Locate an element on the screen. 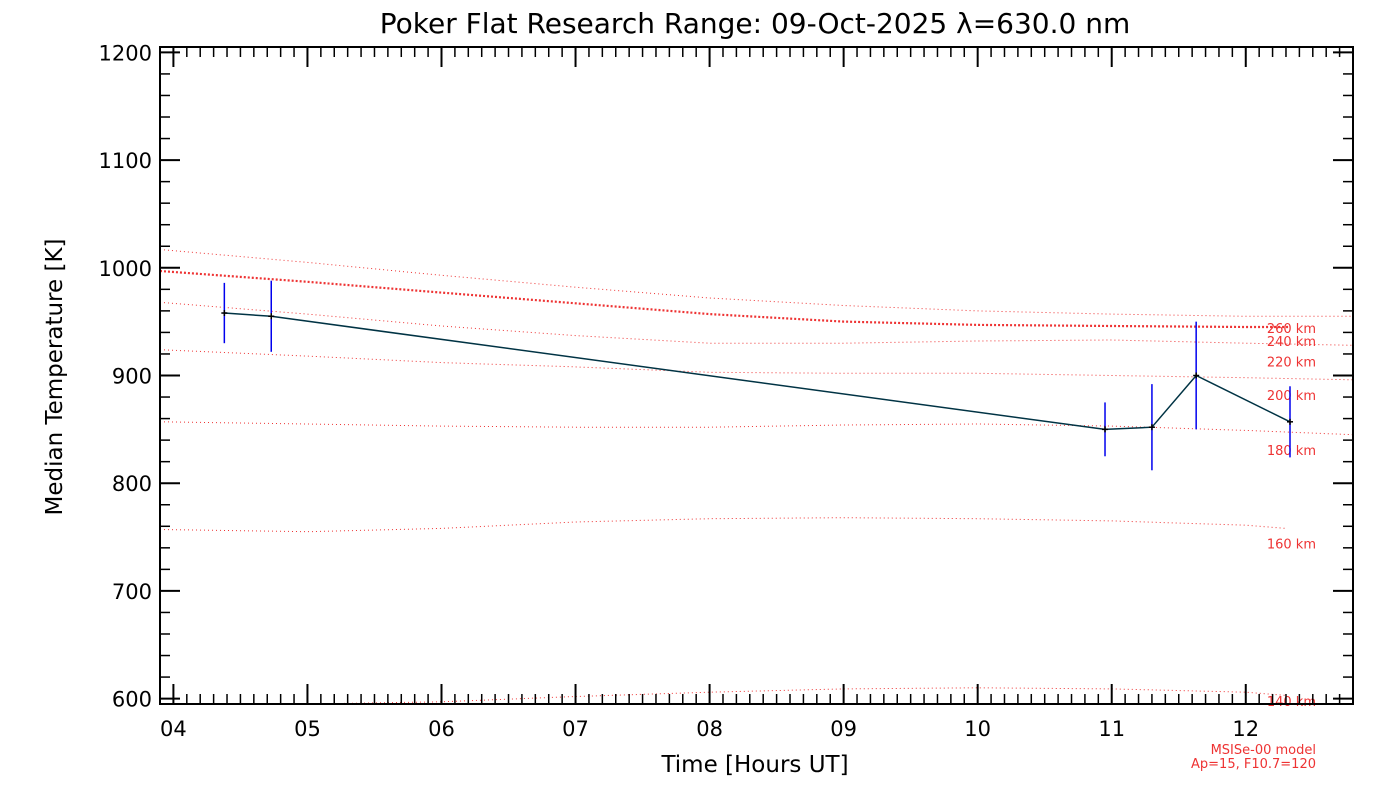 This screenshot has width=1400, height=800. y-axis-label: Median Temperature [K] is located at coordinates (55, 377).